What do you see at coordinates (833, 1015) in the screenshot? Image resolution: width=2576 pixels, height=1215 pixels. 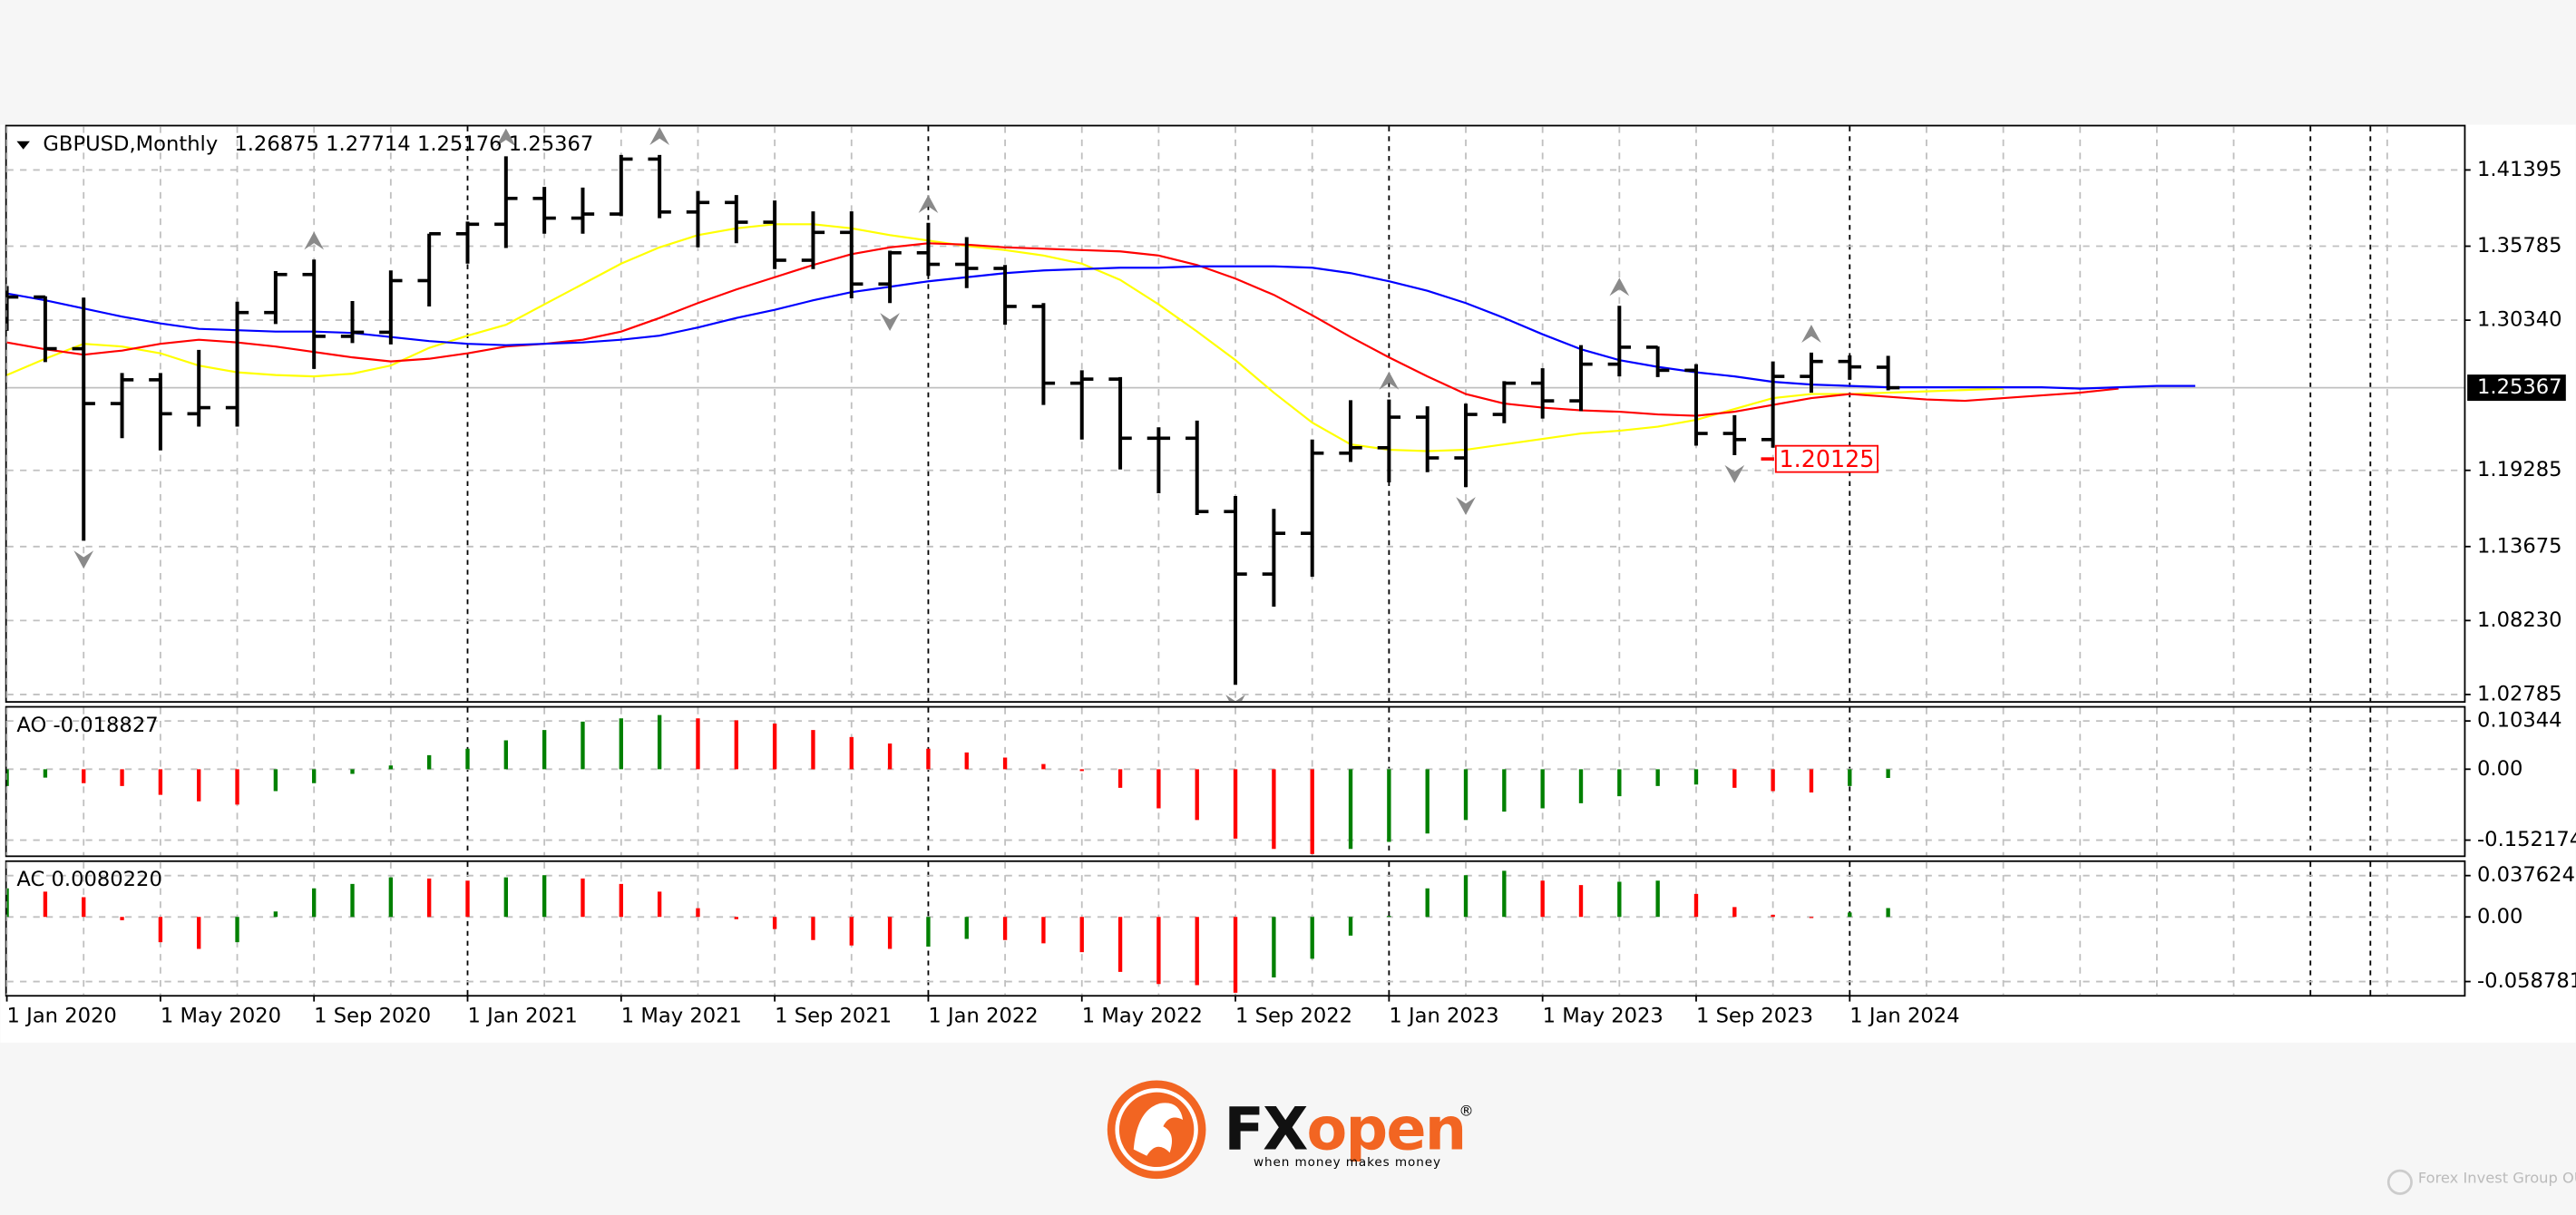 I see `x-tick-label: 1 Sep 2021` at bounding box center [833, 1015].